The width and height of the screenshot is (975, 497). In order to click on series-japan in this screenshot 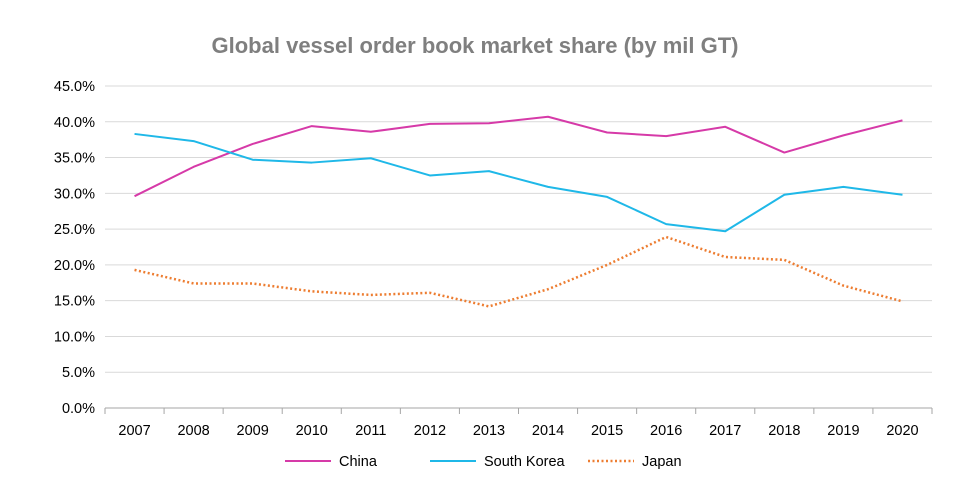, I will do `click(518, 271)`.